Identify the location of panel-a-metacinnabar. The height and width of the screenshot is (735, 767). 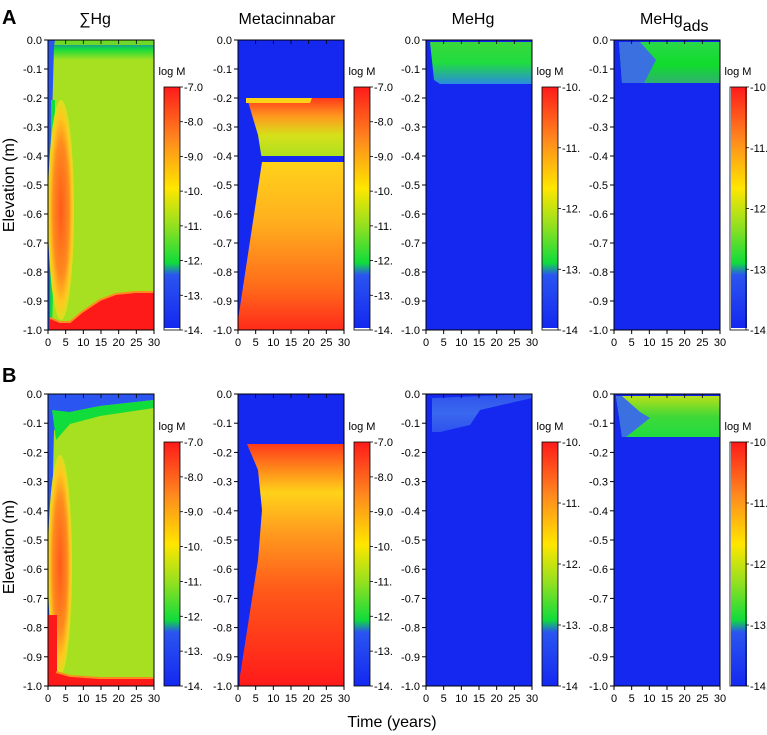
(291, 185).